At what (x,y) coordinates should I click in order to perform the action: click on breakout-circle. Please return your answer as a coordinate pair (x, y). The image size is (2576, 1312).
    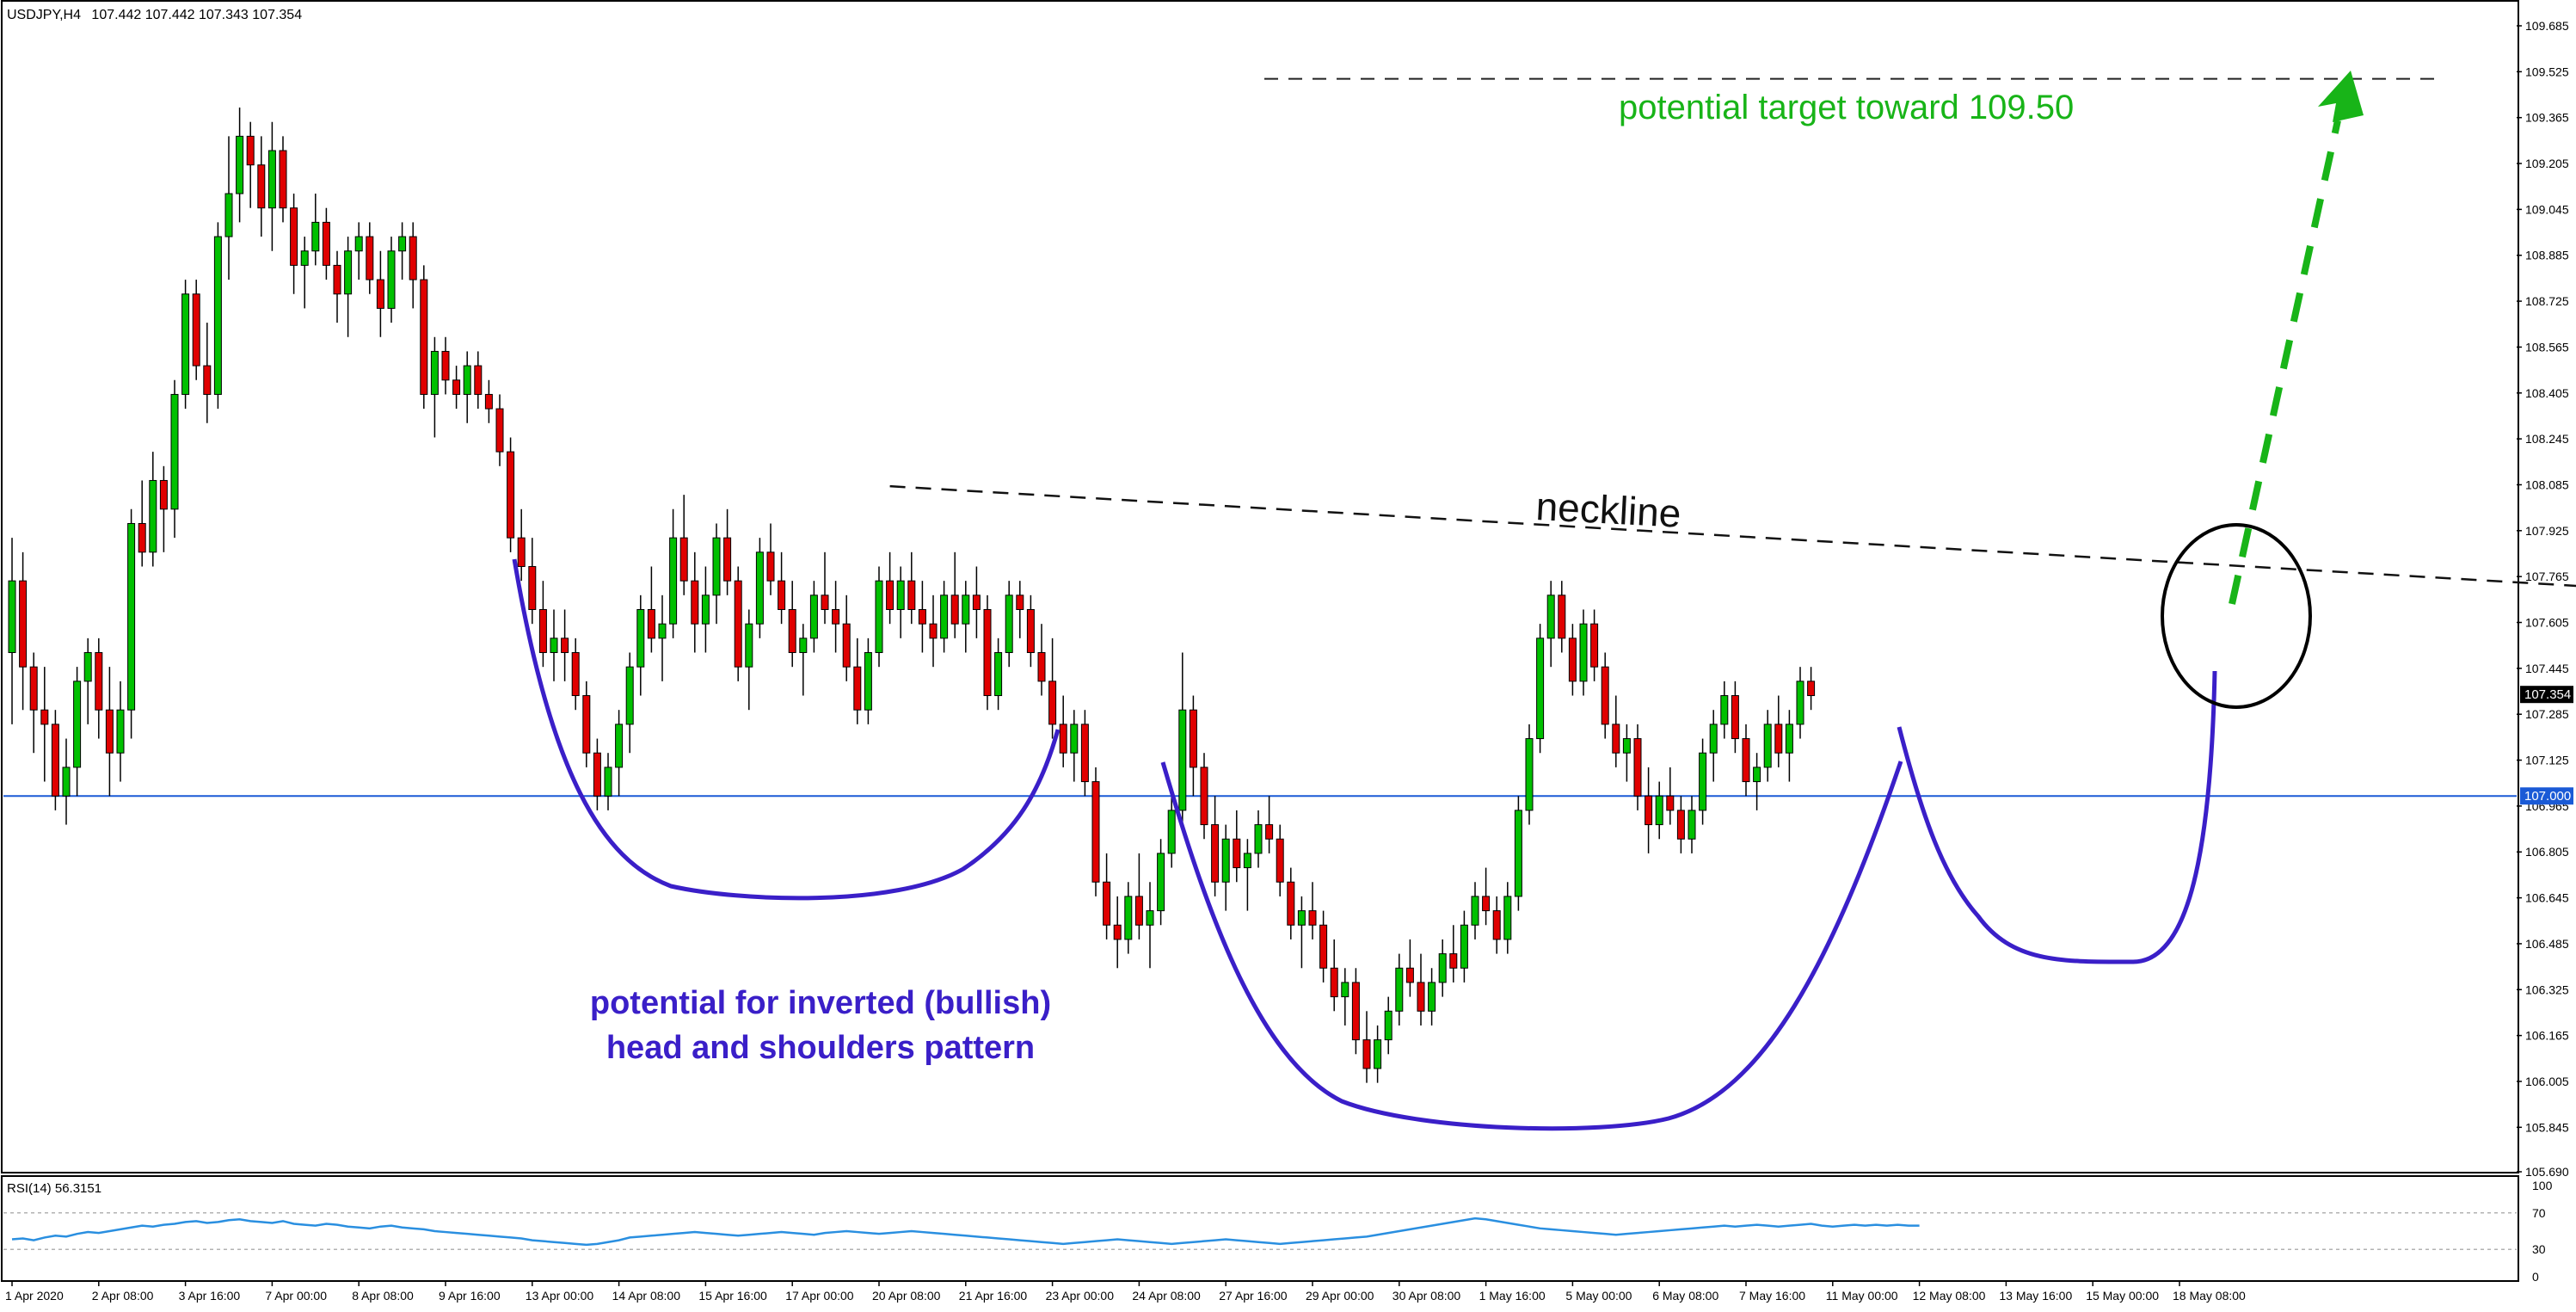
    Looking at the image, I should click on (2236, 616).